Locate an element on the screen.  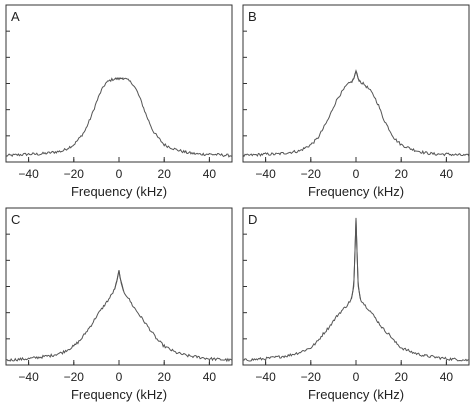
panel-label: C is located at coordinates (15, 219).